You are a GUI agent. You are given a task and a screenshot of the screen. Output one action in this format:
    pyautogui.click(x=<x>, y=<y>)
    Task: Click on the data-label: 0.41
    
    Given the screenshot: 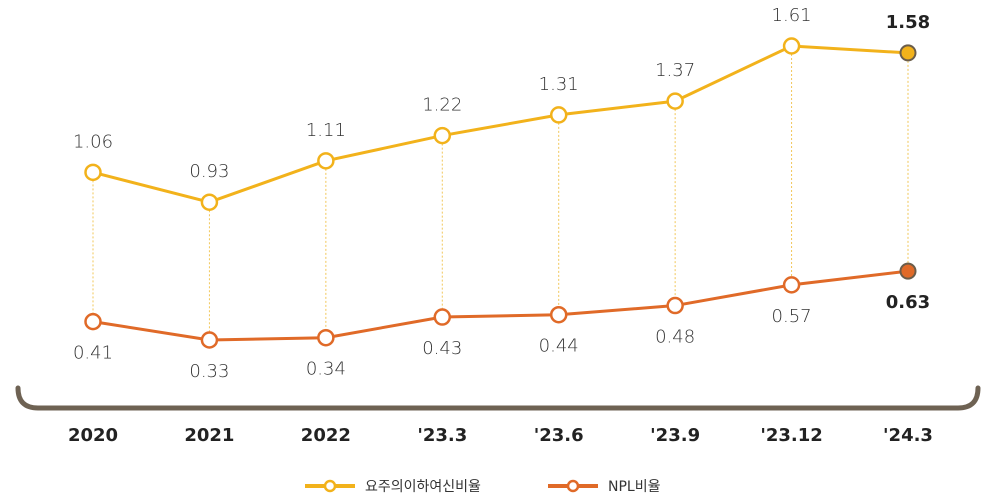 What is the action you would take?
    pyautogui.click(x=93, y=353)
    